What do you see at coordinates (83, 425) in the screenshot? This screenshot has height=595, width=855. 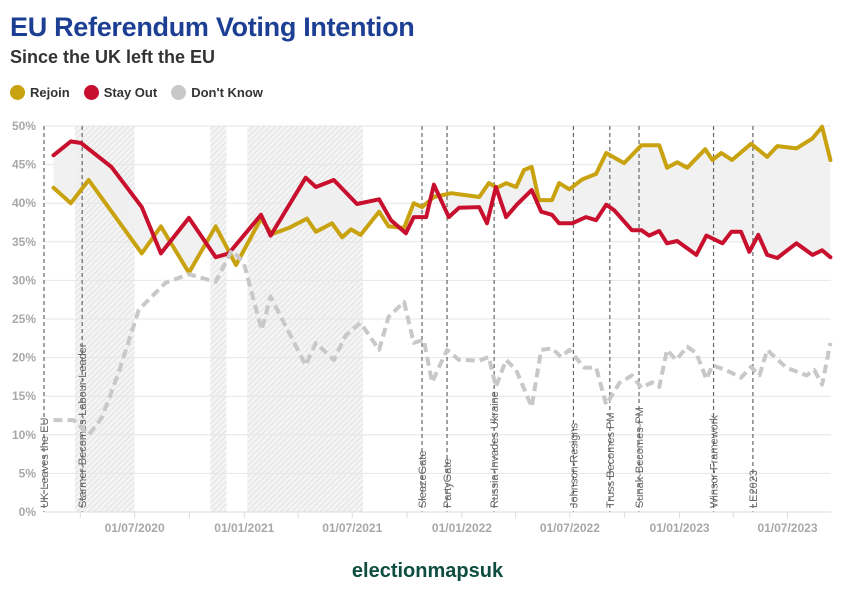 I see `event-label: Starmer-Becomes-Labour-Leader` at bounding box center [83, 425].